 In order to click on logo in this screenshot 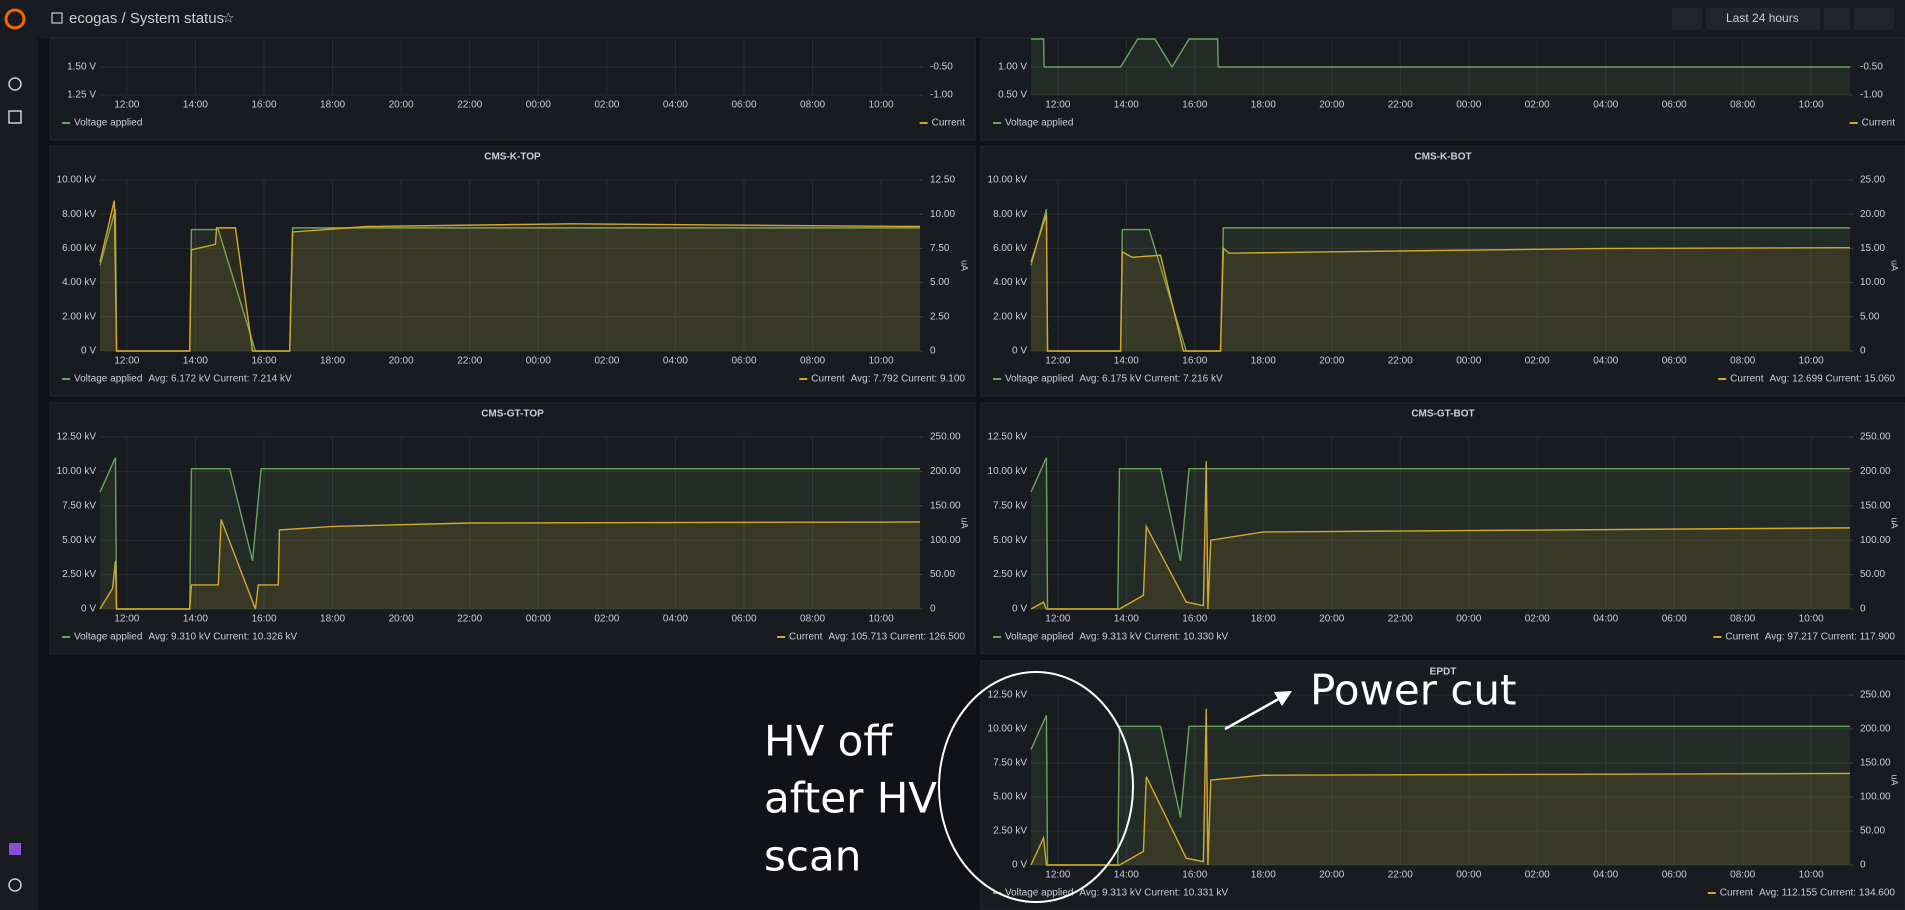, I will do `click(15, 19)`.